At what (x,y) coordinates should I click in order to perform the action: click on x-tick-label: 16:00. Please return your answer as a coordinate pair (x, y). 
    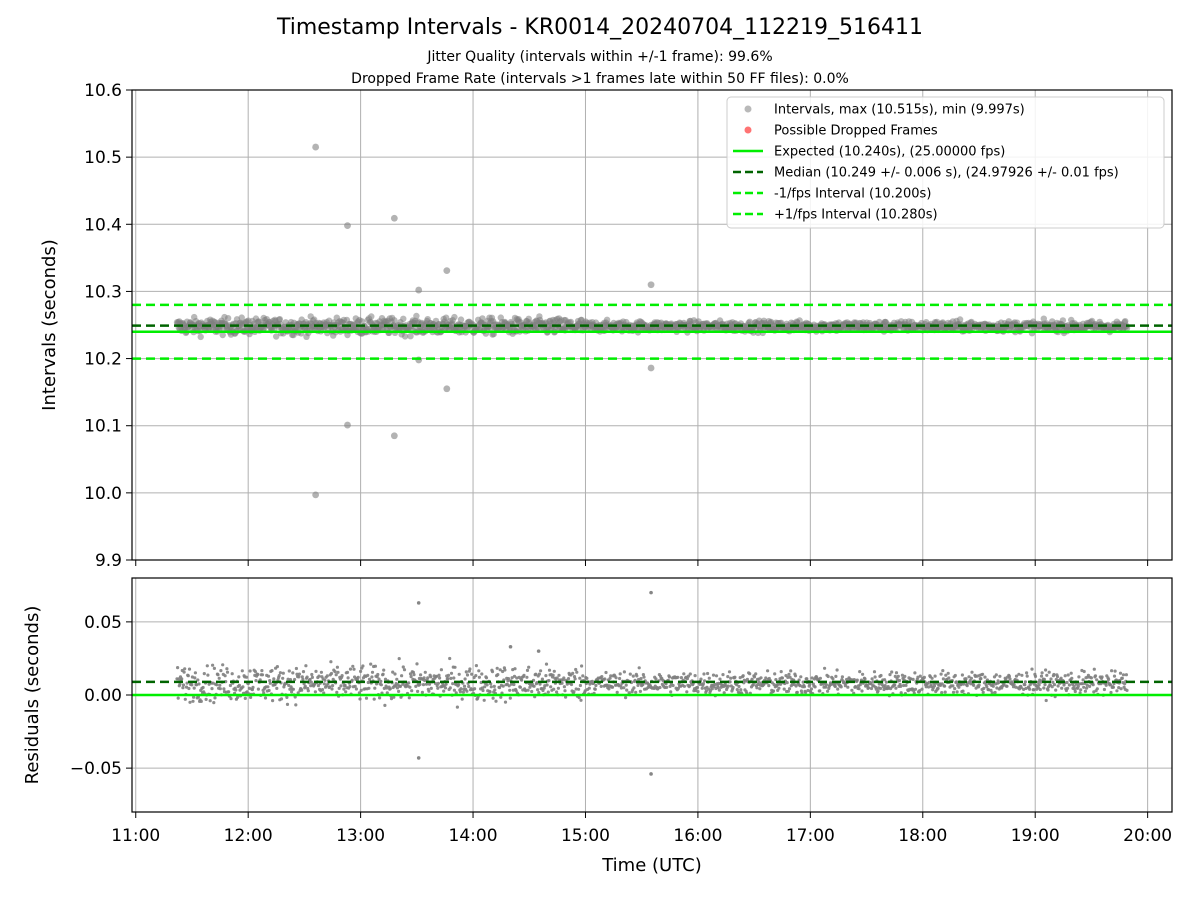
    Looking at the image, I should click on (697, 836).